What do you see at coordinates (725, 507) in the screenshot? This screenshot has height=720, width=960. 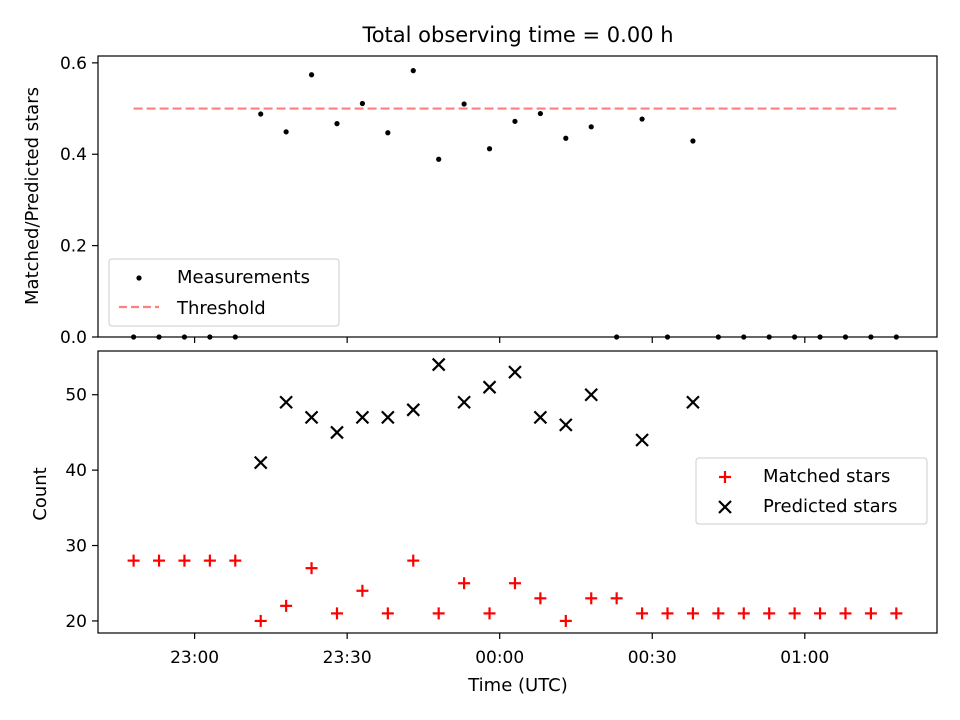 I see `legend-marker-predicted-stars` at bounding box center [725, 507].